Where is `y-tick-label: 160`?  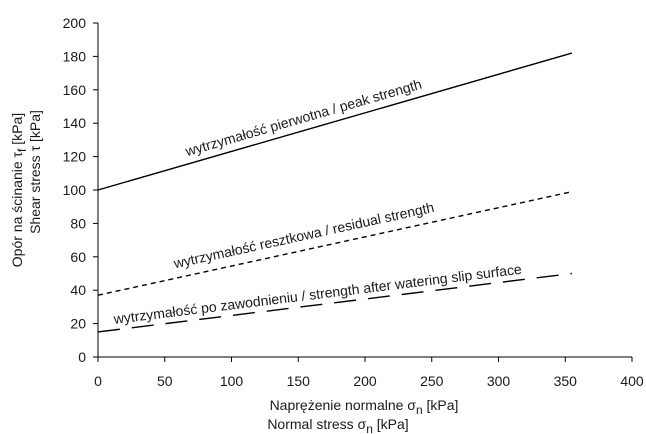
y-tick-label: 160 is located at coordinates (75, 90).